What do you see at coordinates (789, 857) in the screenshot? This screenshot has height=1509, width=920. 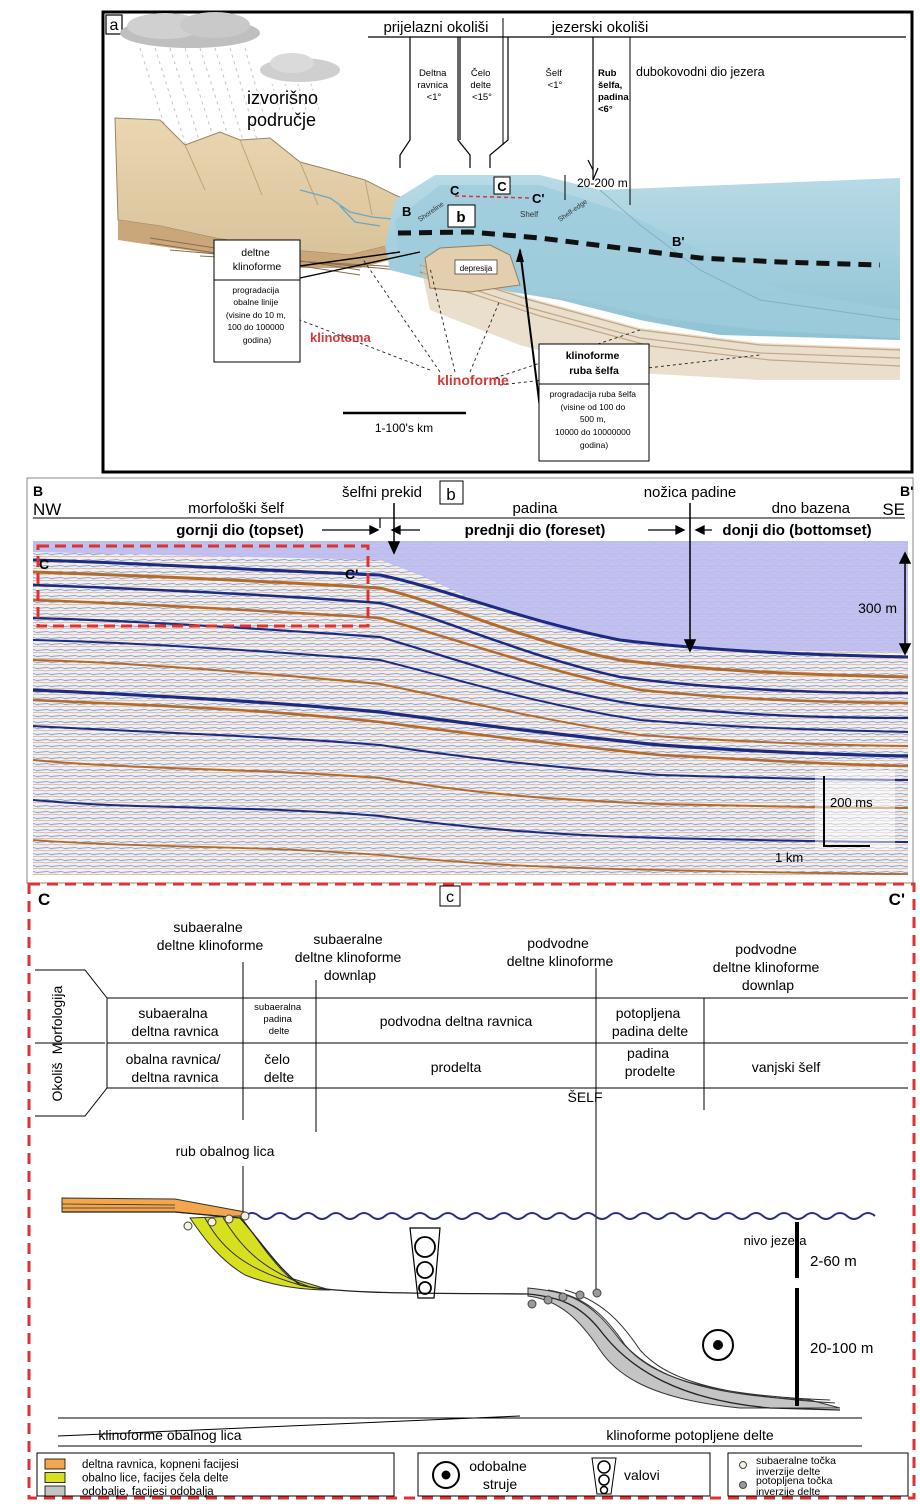 I see `distance-scale: 1 km` at bounding box center [789, 857].